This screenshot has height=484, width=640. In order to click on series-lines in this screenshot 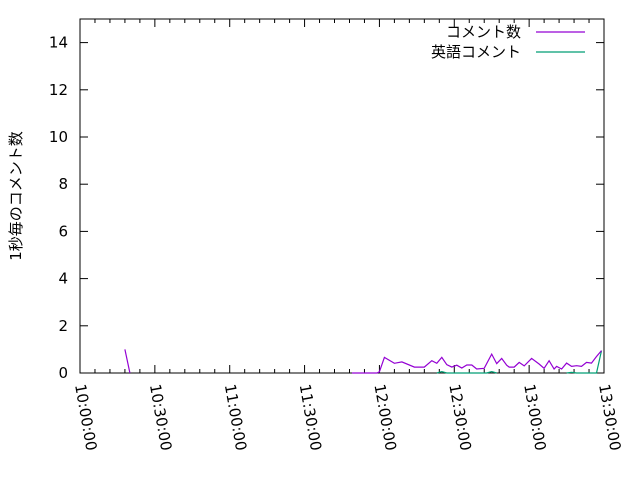, I will do `click(363, 361)`.